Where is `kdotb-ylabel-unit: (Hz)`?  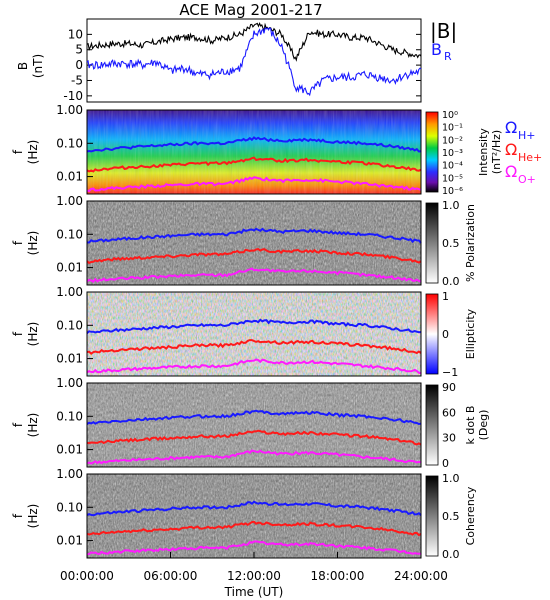 kdotb-ylabel-unit: (Hz) is located at coordinates (33, 425).